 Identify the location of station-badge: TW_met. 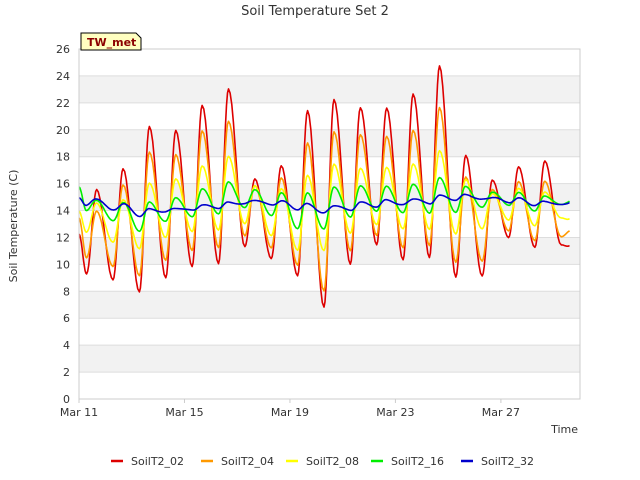
(111, 41).